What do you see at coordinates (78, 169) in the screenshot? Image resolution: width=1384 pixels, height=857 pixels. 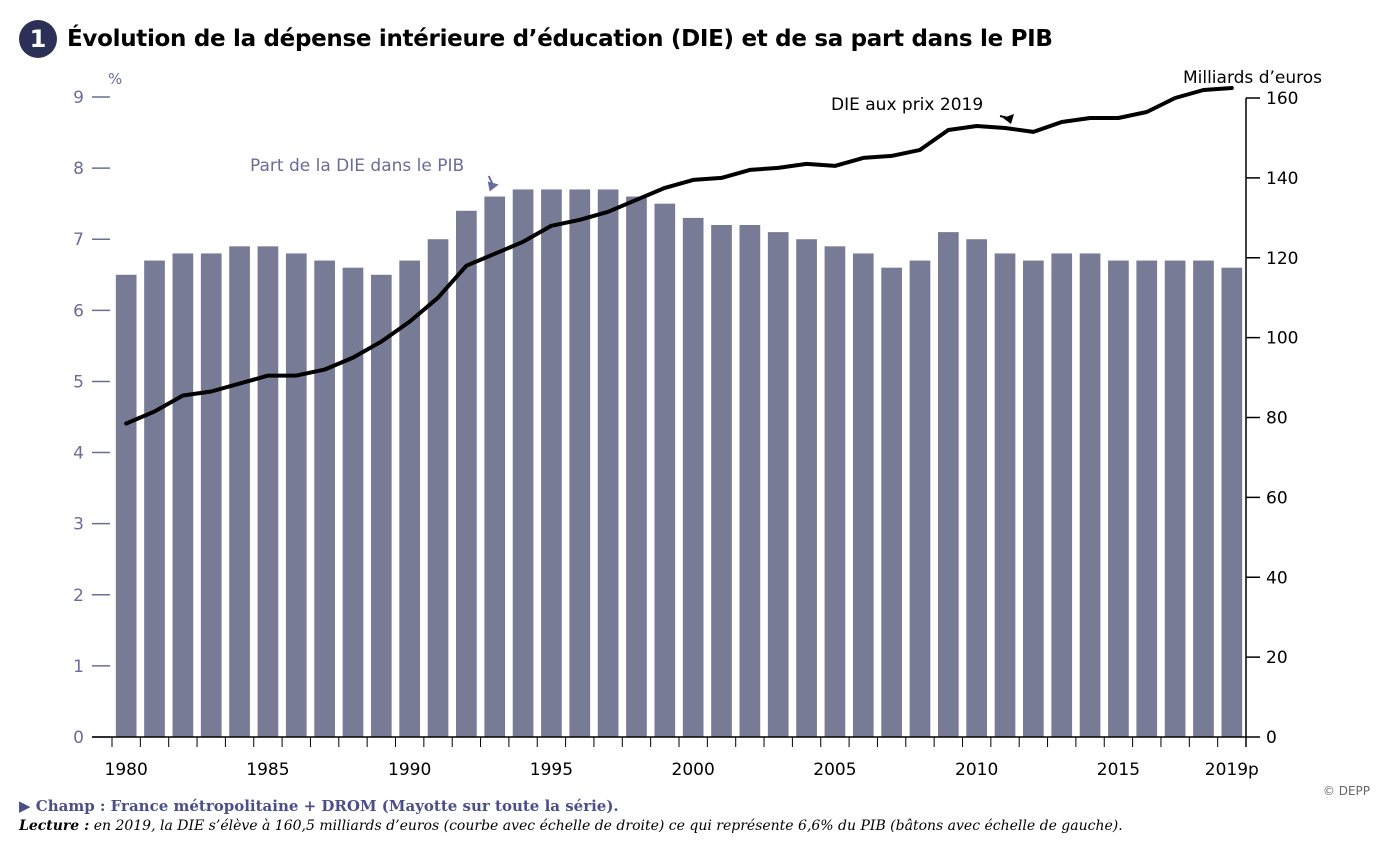 I see `left-tick-label: 8` at bounding box center [78, 169].